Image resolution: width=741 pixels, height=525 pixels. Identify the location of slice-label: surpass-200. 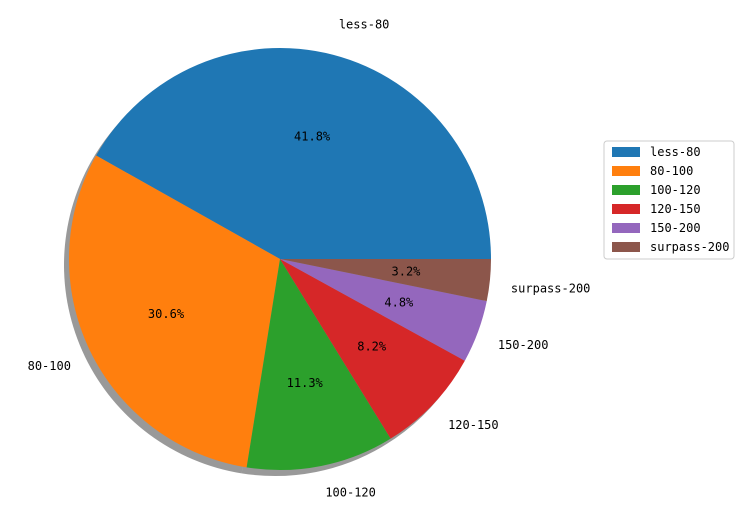
(550, 288).